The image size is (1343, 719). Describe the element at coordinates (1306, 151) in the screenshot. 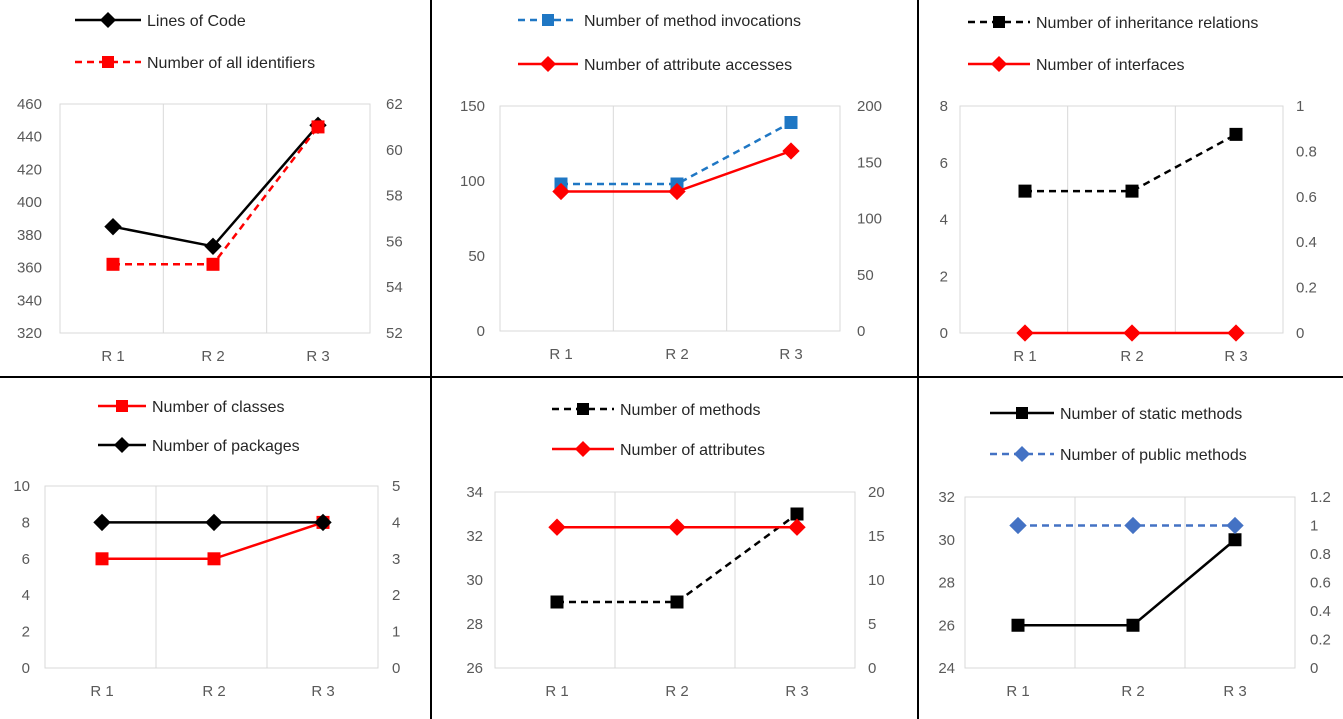

I see `y-right-tick-label: 0.8` at that location.